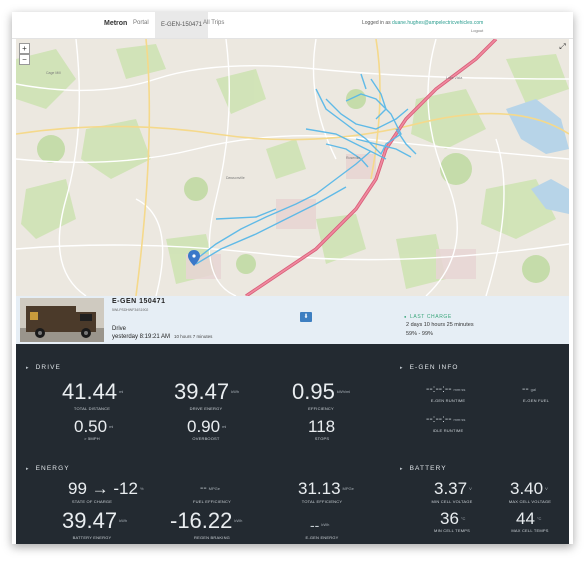 This screenshot has height=568, width=587. I want to click on login-prefix: Logged in as, so click(376, 23).